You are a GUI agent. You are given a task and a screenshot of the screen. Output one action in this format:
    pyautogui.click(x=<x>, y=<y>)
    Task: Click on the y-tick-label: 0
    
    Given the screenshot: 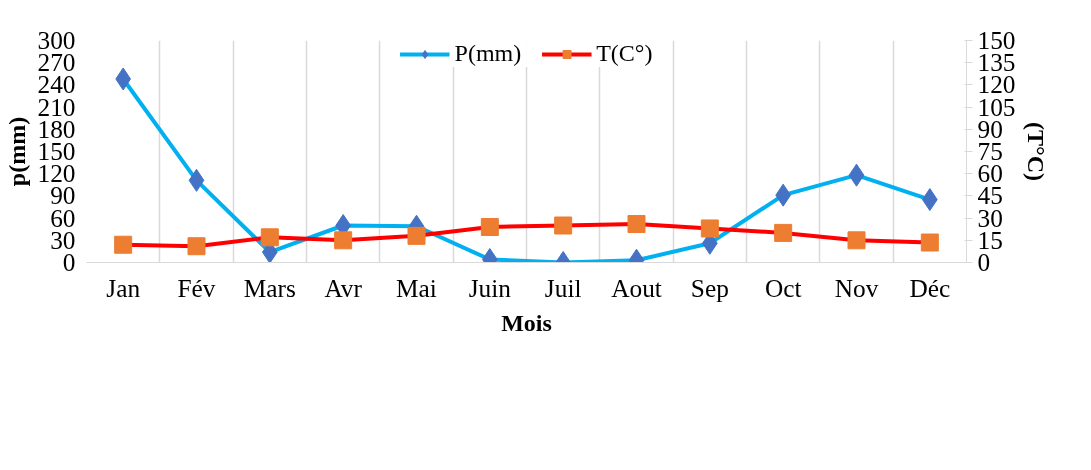 What is the action you would take?
    pyautogui.click(x=69, y=262)
    